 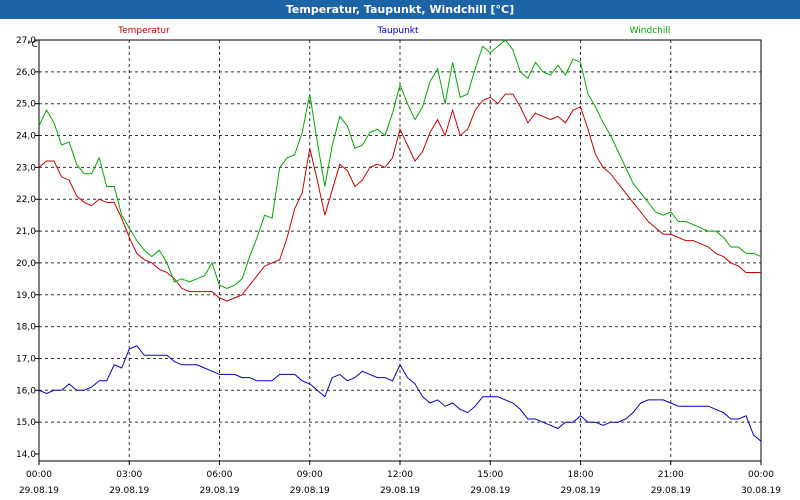 I want to click on y-tick-label: 17,0, so click(x=26, y=359).